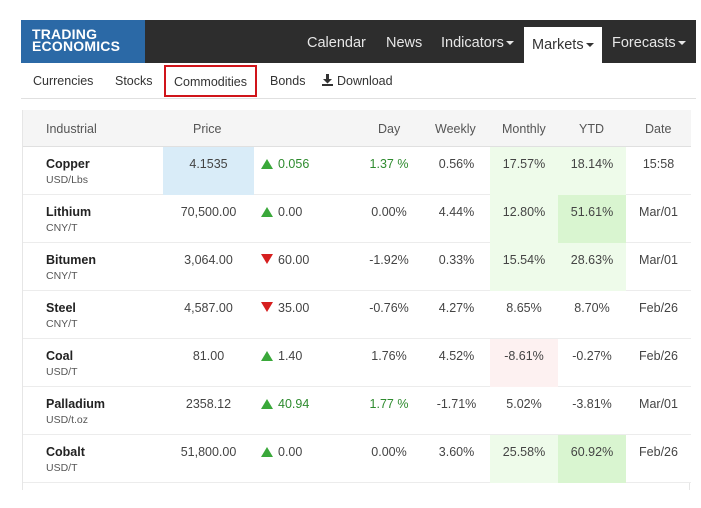  I want to click on nav-forecasts-label: Forecasts, so click(644, 43).